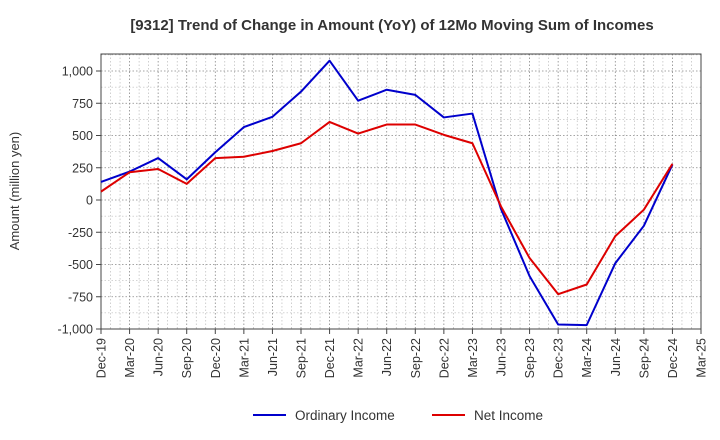 This screenshot has width=720, height=440. I want to click on y-tick-label: 250, so click(82, 168).